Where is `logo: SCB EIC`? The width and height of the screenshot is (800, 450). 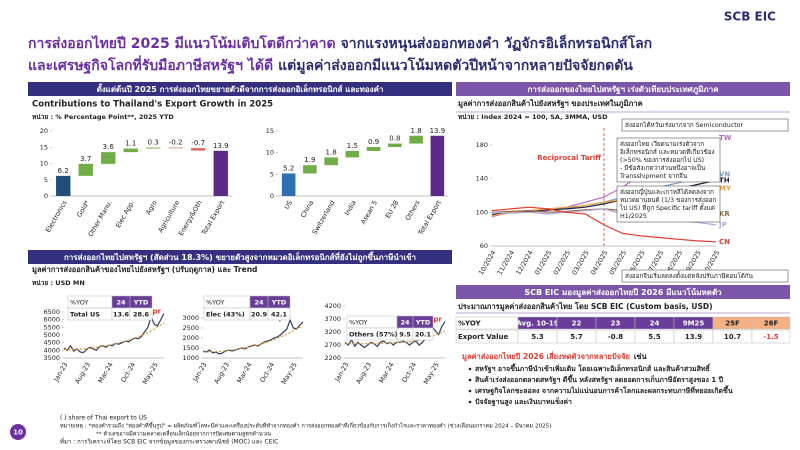 logo: SCB EIC is located at coordinates (750, 17).